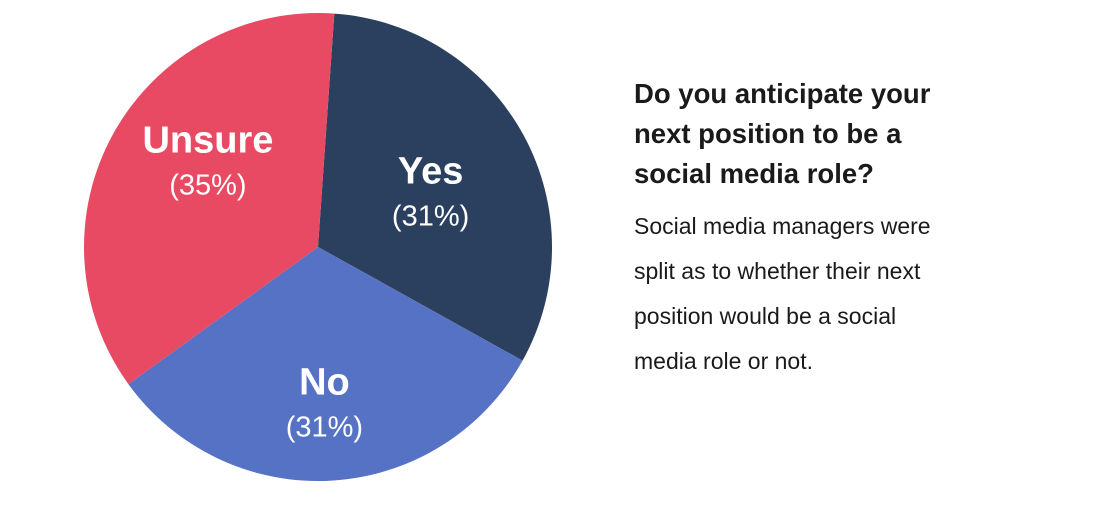  I want to click on slice-label-no: No, so click(324, 382).